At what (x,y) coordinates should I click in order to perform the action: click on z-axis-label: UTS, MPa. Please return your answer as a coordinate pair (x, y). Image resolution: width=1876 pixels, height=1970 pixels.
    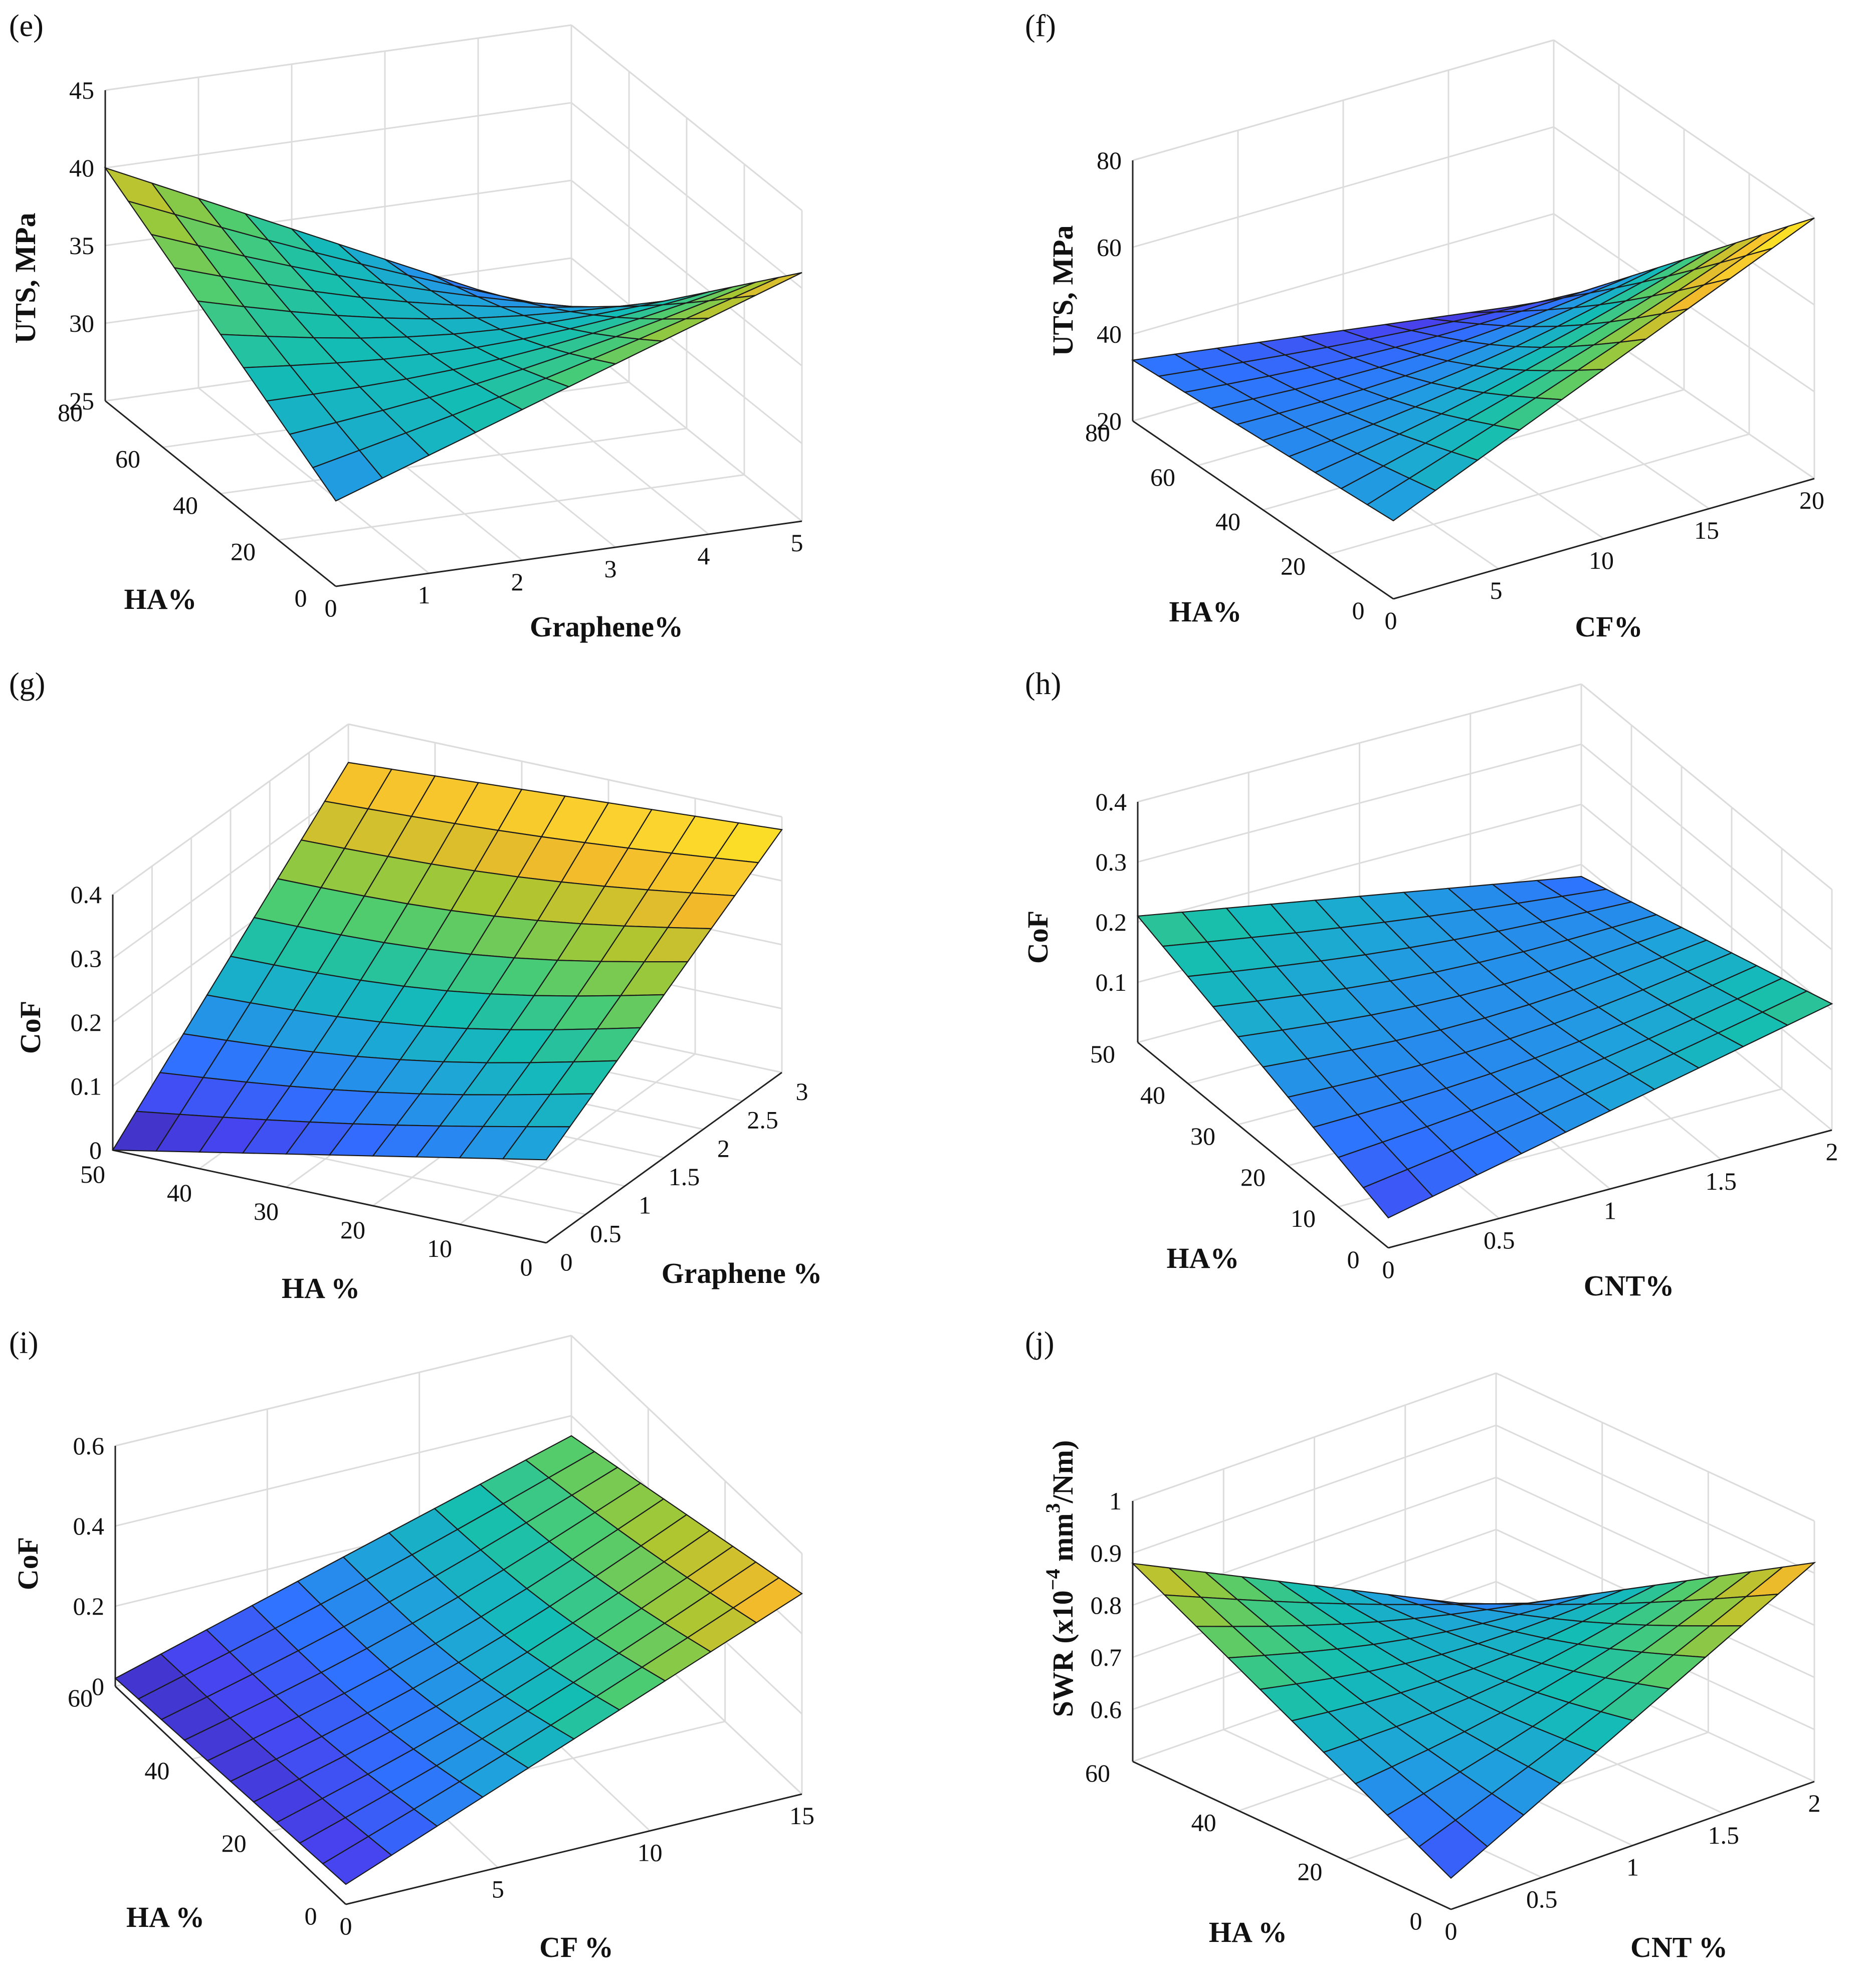
    Looking at the image, I should click on (1063, 291).